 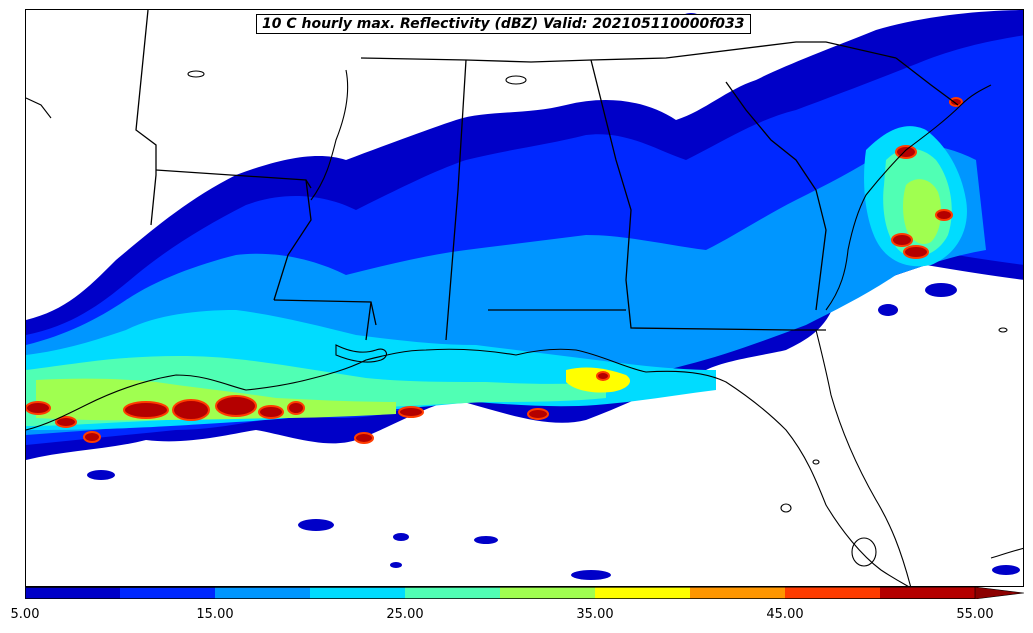 I want to click on colorbar-tick-label: 15.00, so click(x=215, y=614).